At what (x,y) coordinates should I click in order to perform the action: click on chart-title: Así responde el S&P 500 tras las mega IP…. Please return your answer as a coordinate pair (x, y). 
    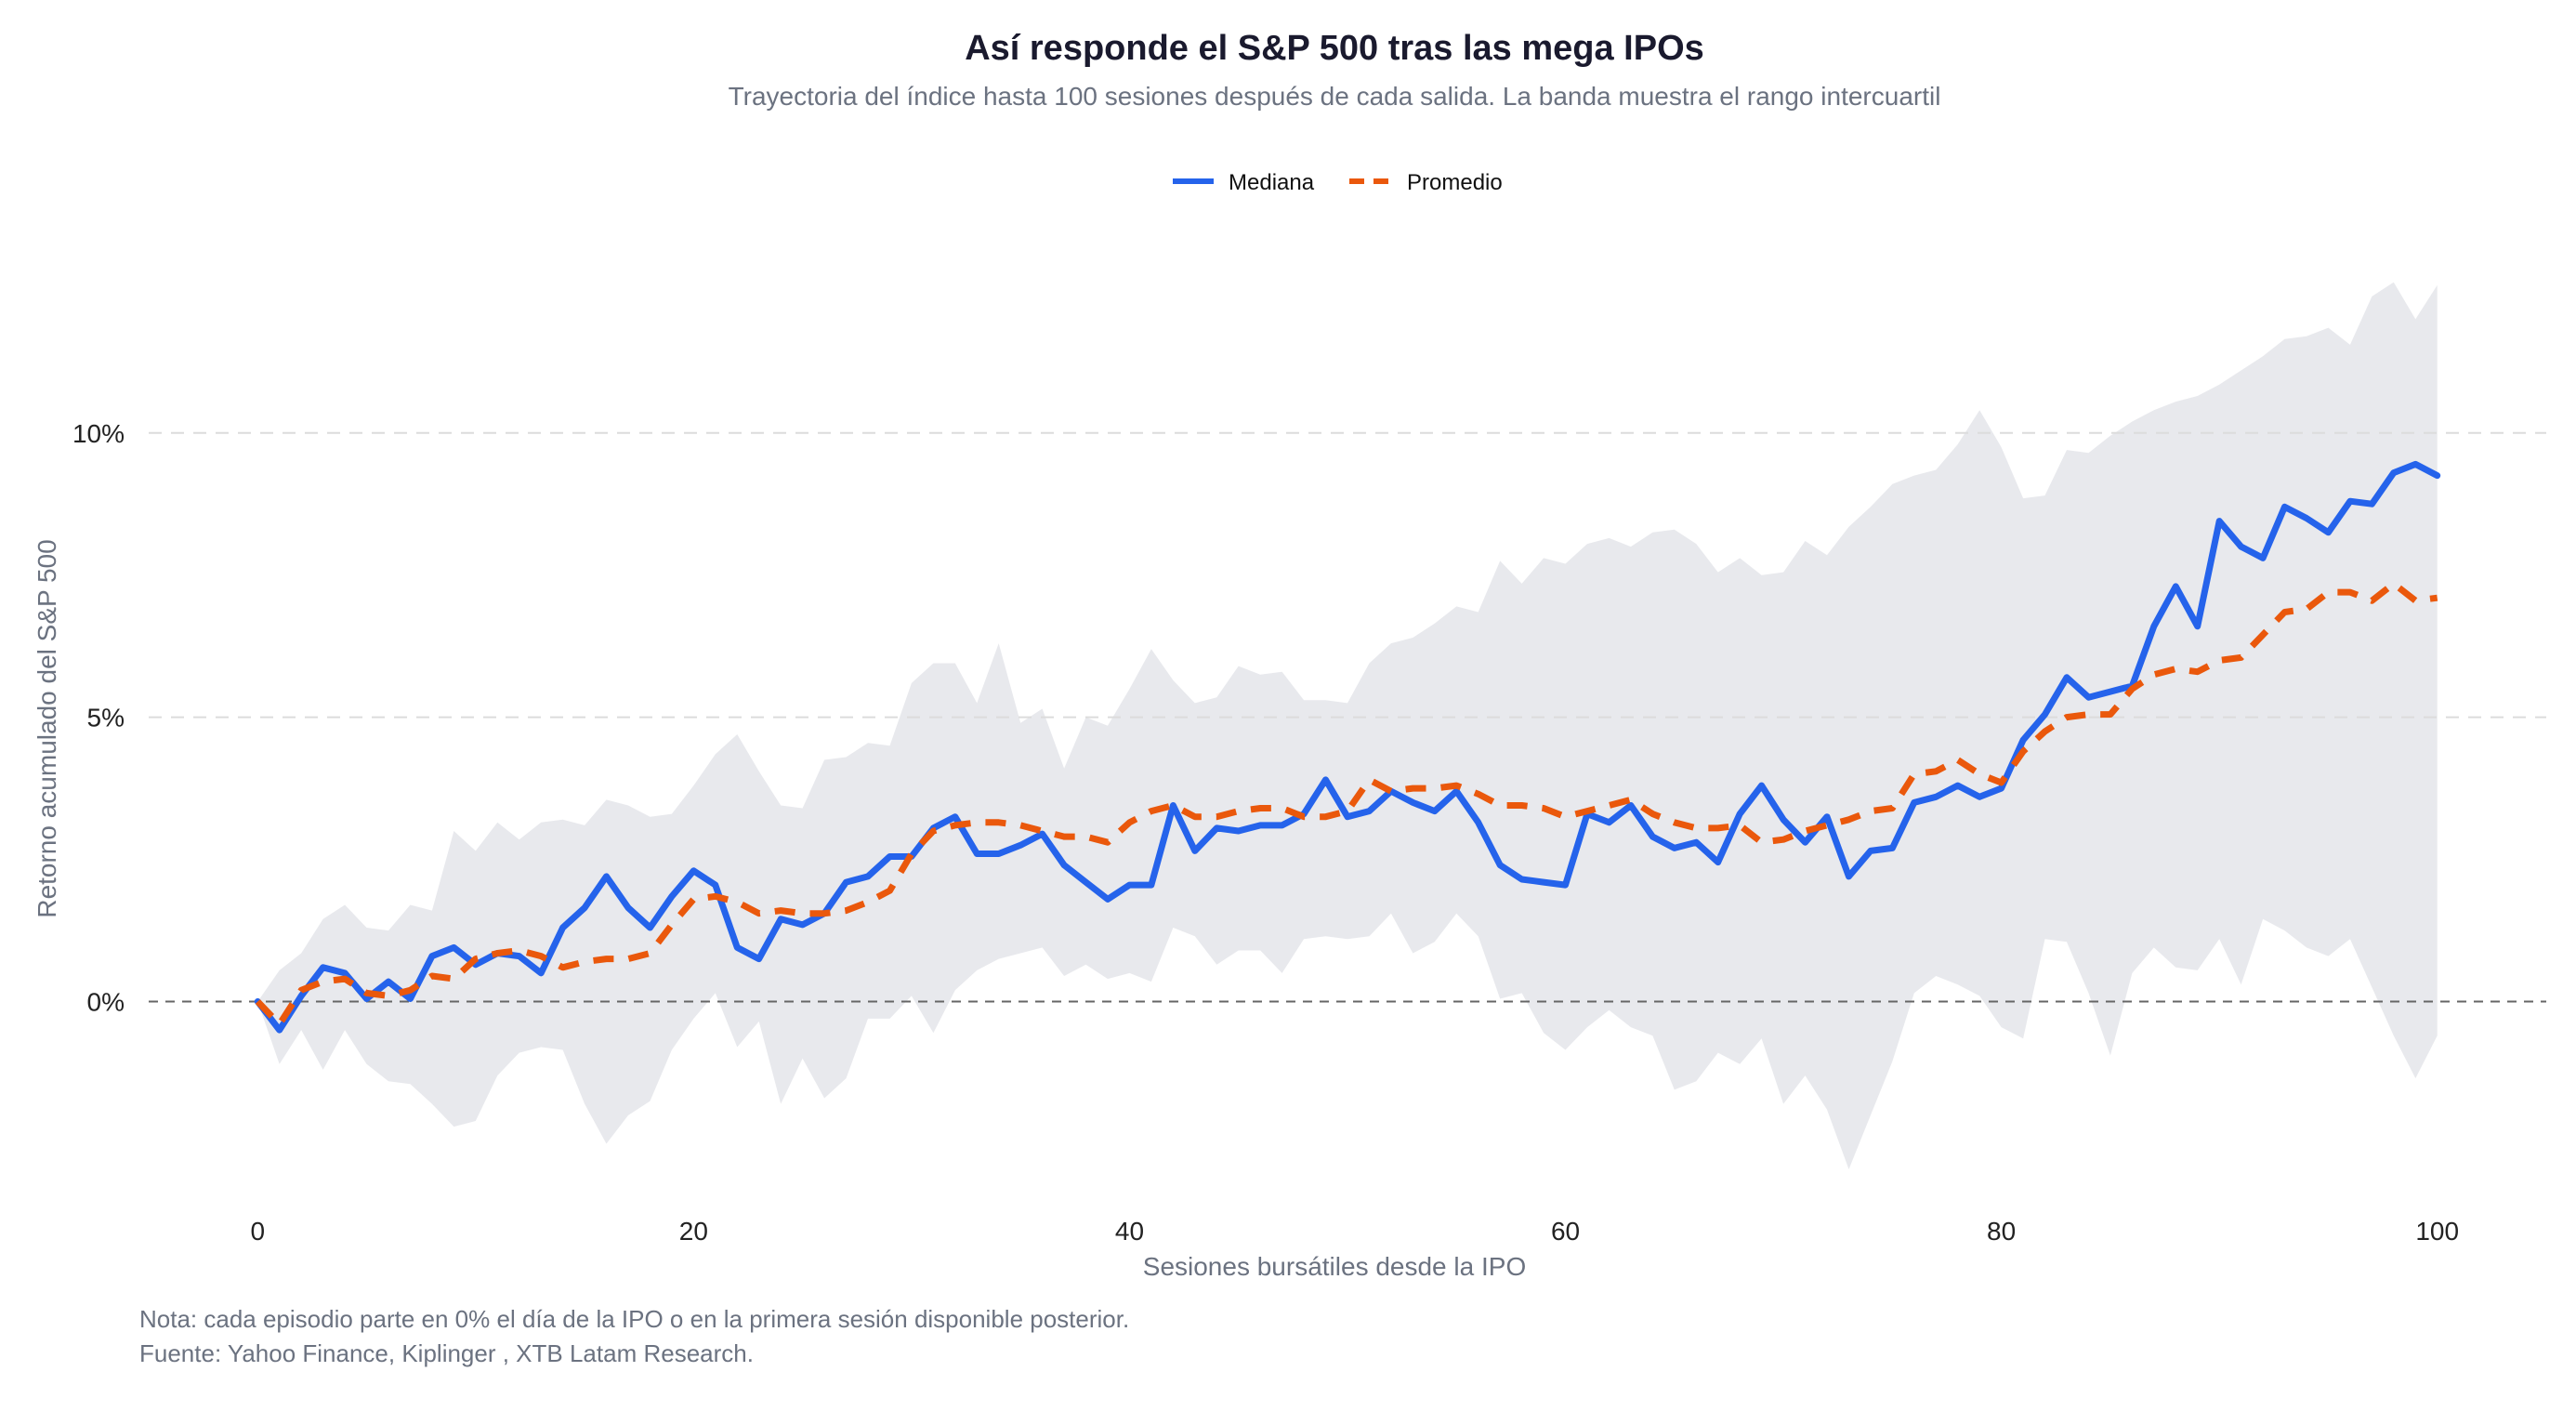
    Looking at the image, I should click on (1334, 48).